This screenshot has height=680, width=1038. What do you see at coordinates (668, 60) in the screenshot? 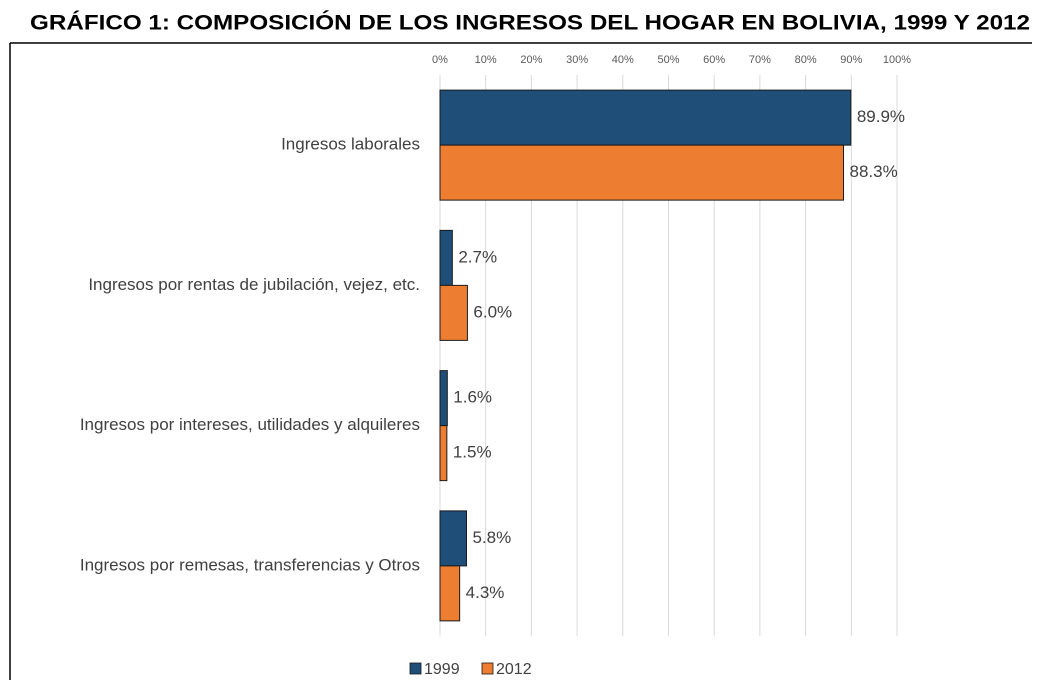
I see `x-tick-label: 50%` at bounding box center [668, 60].